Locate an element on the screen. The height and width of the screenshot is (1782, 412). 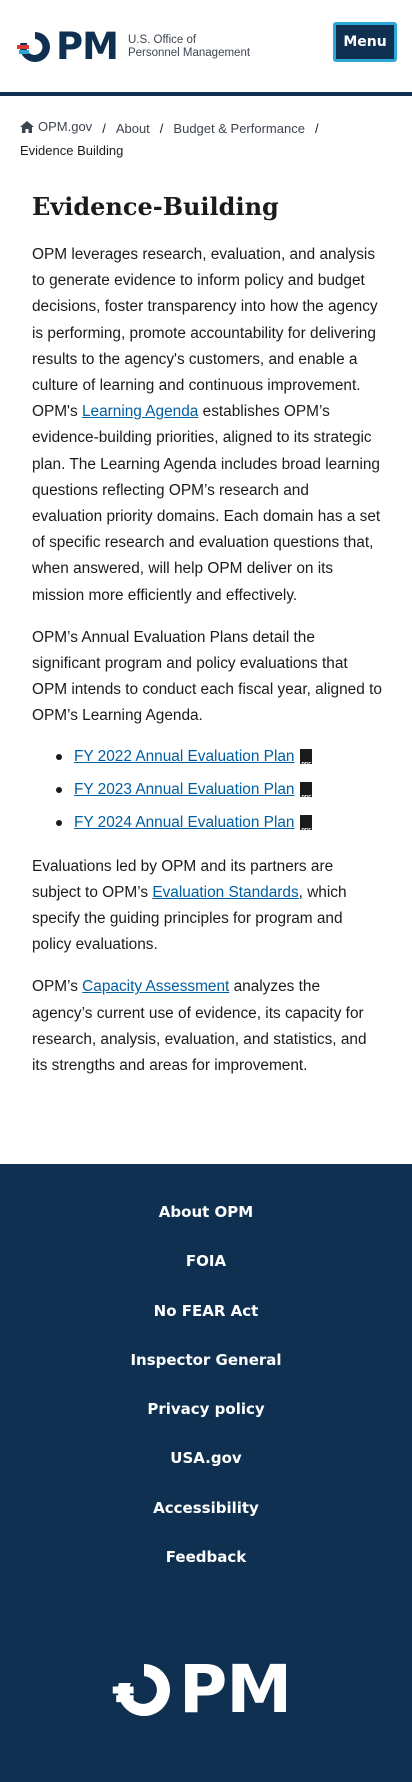
footer-item: Accessibility is located at coordinates (206, 1522).